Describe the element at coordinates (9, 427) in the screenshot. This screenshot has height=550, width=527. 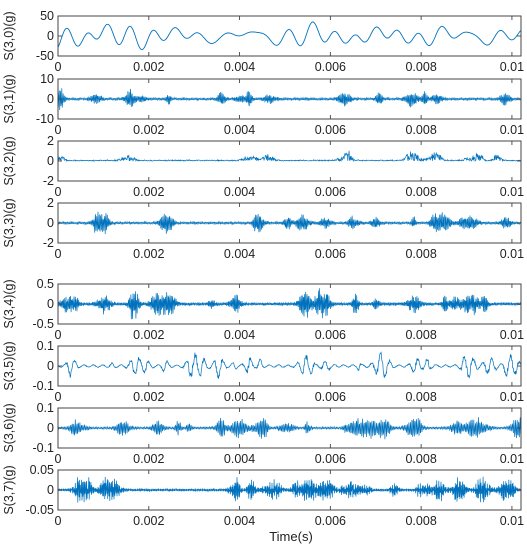
I see `y-axis-label-6: S(3,6)(g)` at that location.